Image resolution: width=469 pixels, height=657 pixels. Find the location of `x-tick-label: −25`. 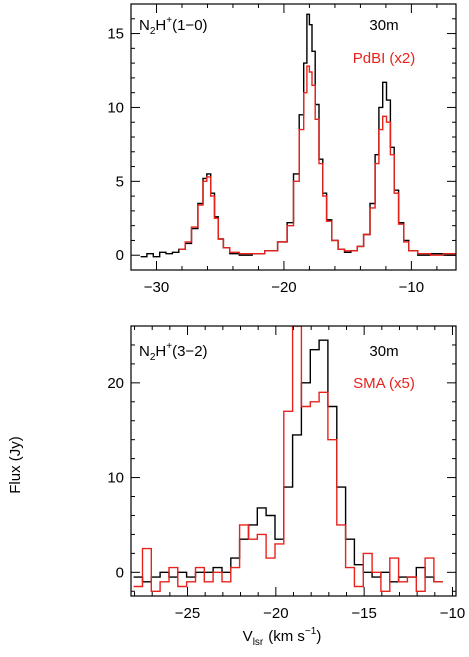

x-tick-label: −25 is located at coordinates (187, 613).